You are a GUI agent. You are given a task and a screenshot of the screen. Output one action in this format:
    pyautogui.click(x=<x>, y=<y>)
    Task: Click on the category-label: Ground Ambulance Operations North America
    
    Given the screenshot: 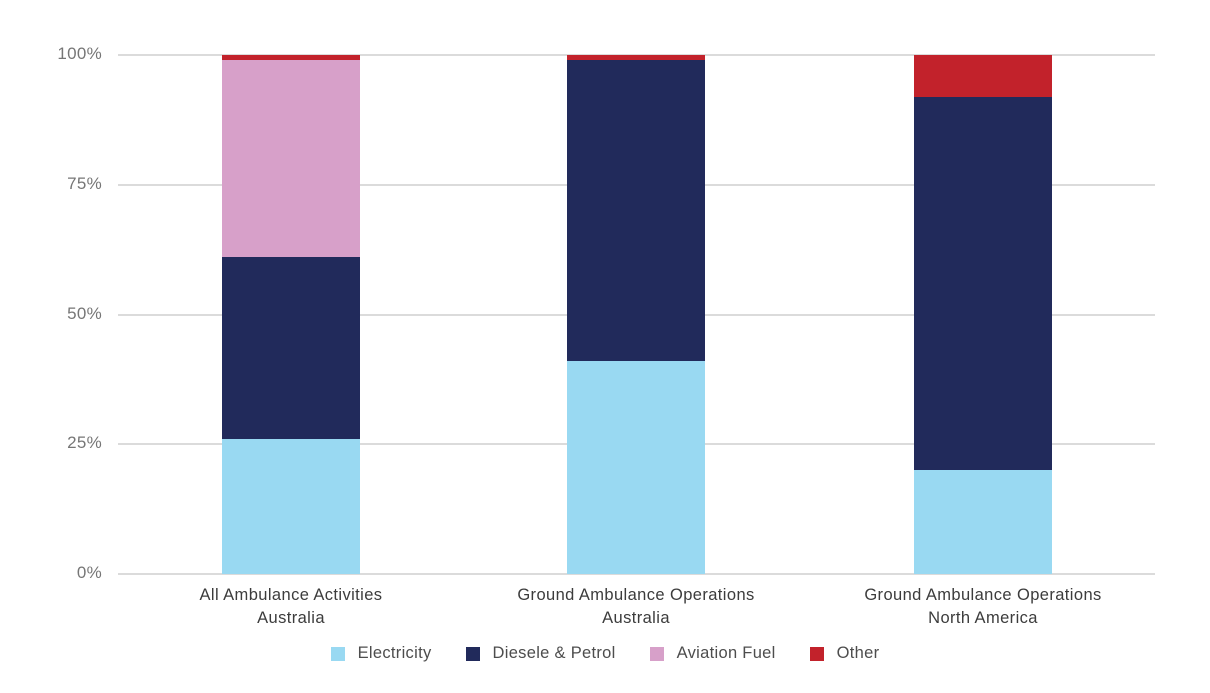 What is the action you would take?
    pyautogui.click(x=983, y=606)
    